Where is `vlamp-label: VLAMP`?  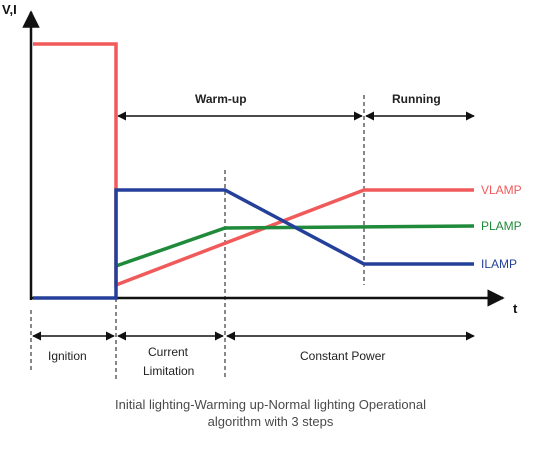
vlamp-label: VLAMP is located at coordinates (501, 190).